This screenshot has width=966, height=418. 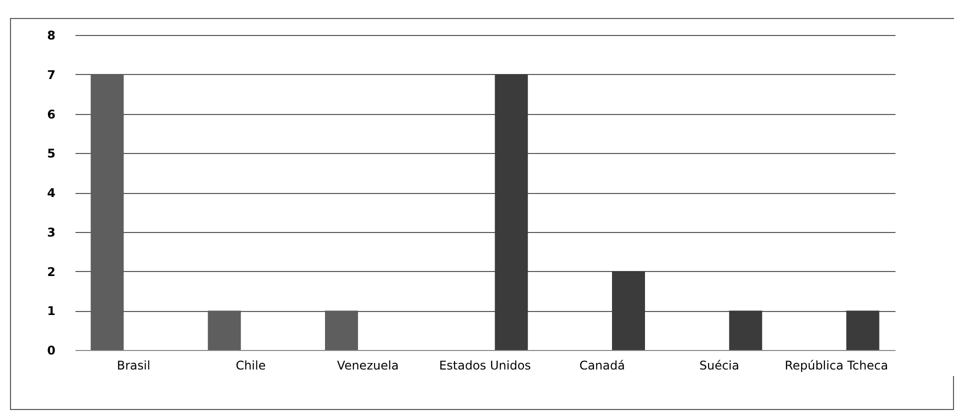 What do you see at coordinates (251, 365) in the screenshot?
I see `x-tick-label: Chile` at bounding box center [251, 365].